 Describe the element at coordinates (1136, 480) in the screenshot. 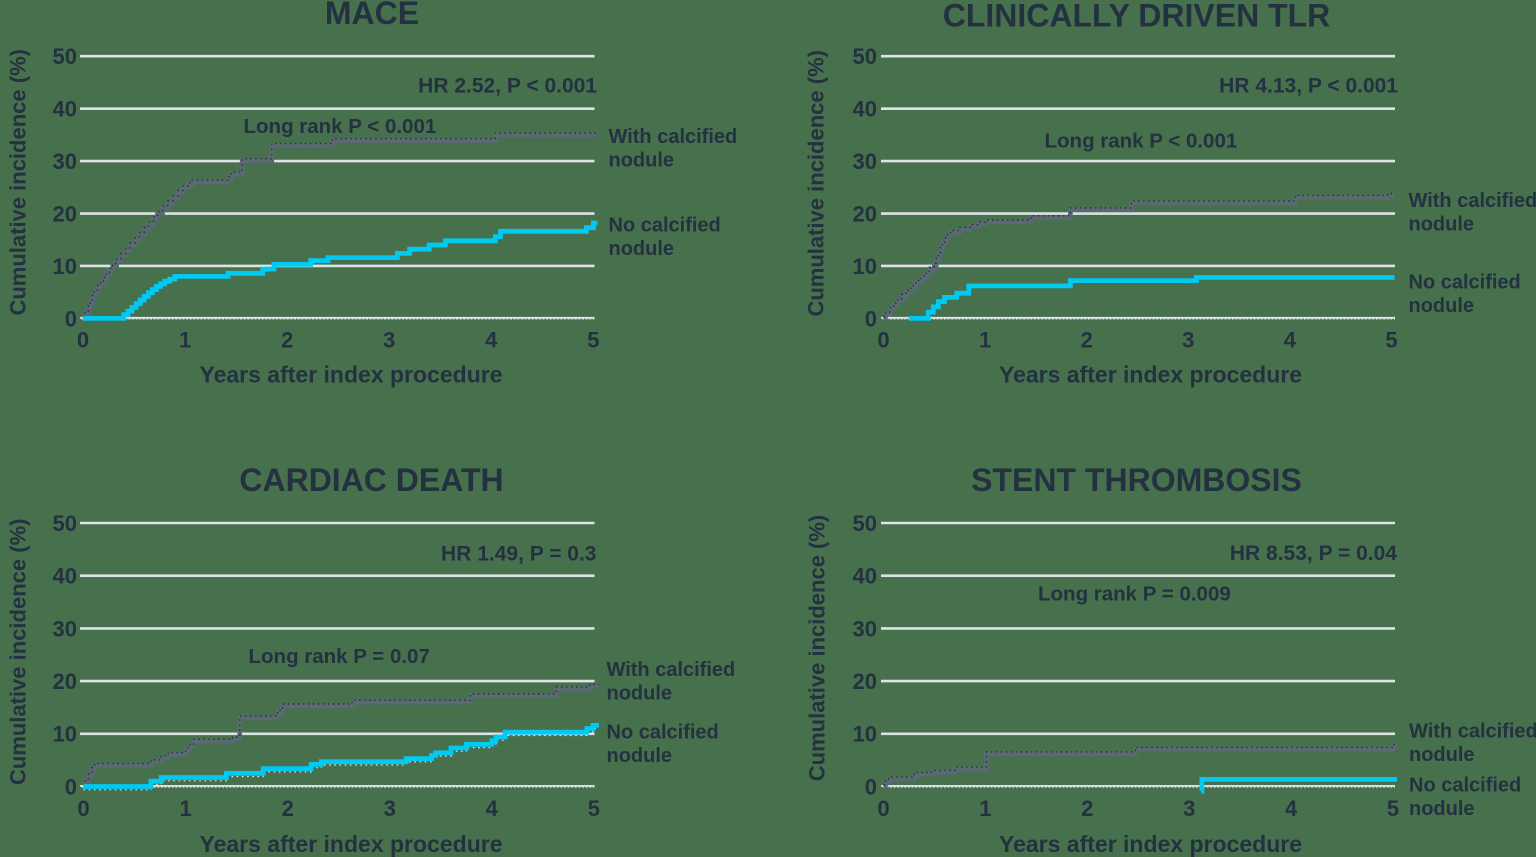

I see `svg-text: STENT THROMBOSIS` at that location.